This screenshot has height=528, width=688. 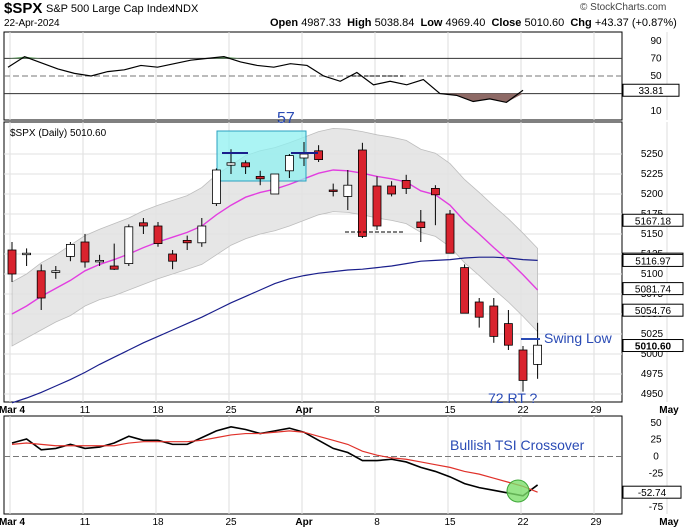 I want to click on tsi-tick-label: -75, so click(x=656, y=507).